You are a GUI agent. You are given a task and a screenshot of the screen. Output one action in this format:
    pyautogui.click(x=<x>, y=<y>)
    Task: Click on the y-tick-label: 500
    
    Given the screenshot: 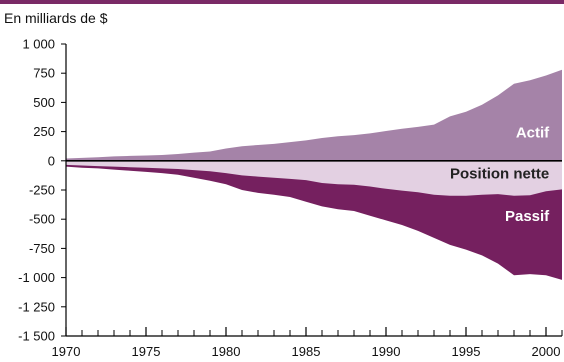 What is the action you would take?
    pyautogui.click(x=44, y=102)
    